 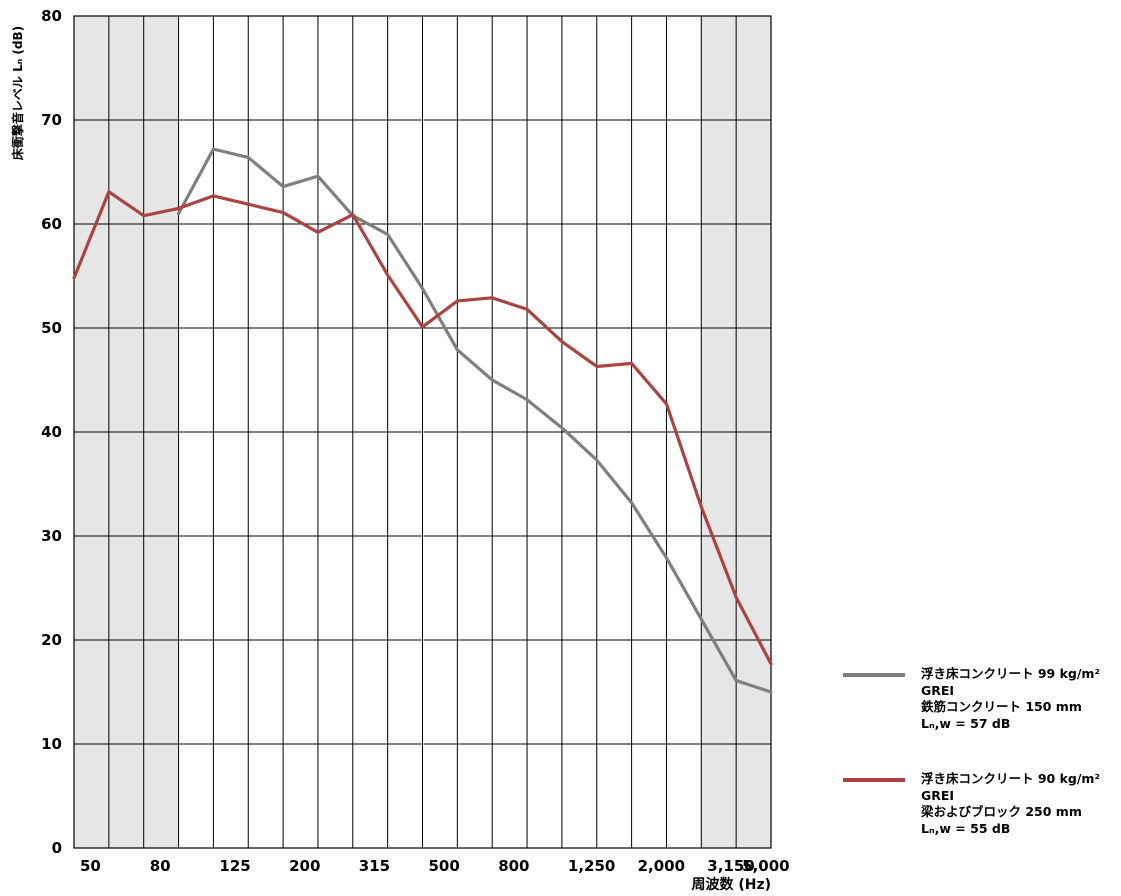 What do you see at coordinates (234, 866) in the screenshot?
I see `x-tick-label: 125` at bounding box center [234, 866].